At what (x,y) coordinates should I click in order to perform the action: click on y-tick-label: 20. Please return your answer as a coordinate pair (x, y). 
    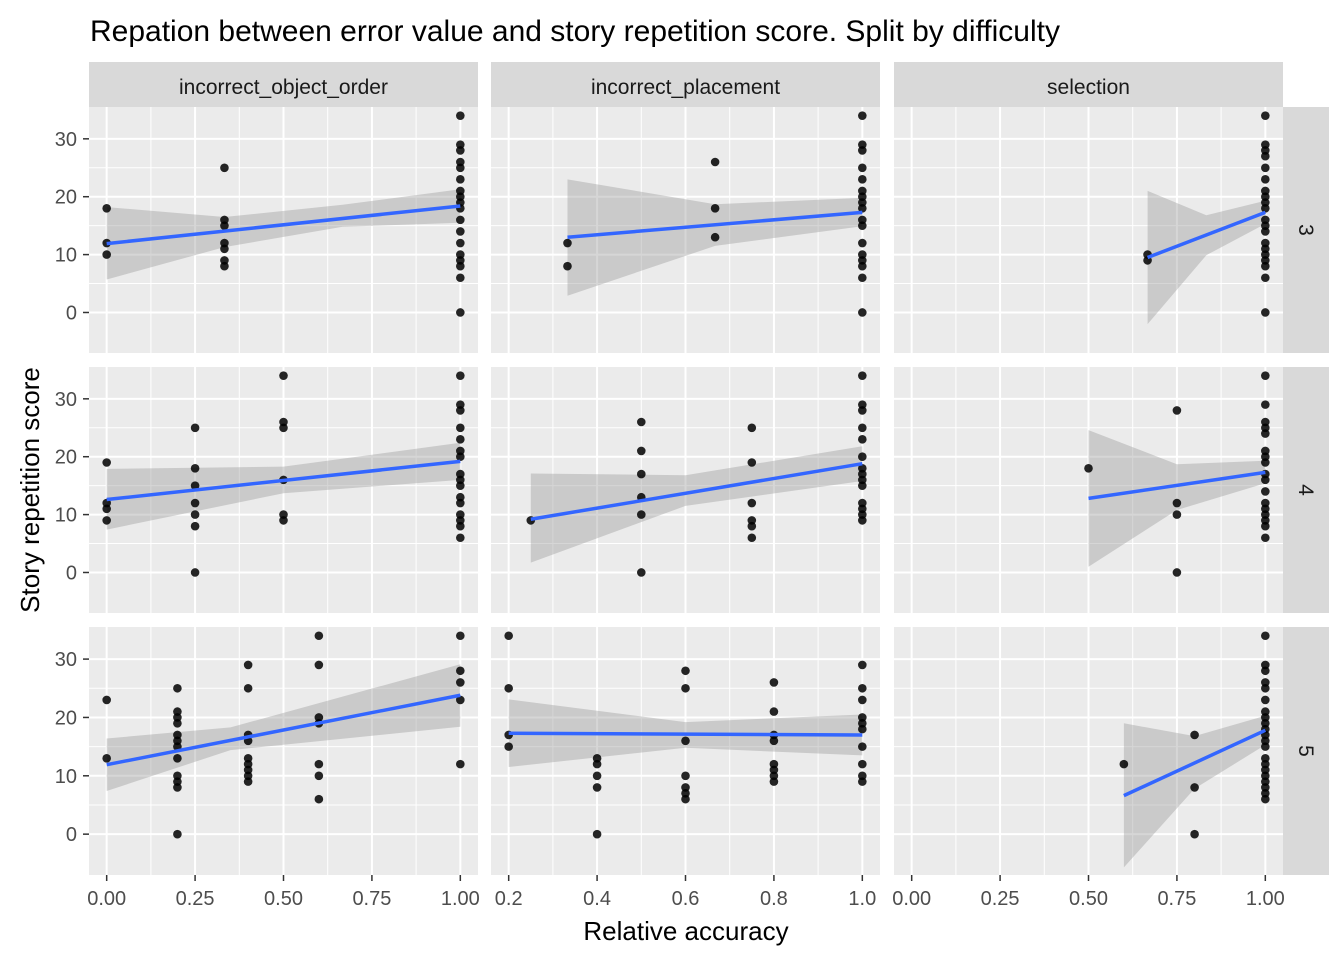
    Looking at the image, I should click on (66, 458).